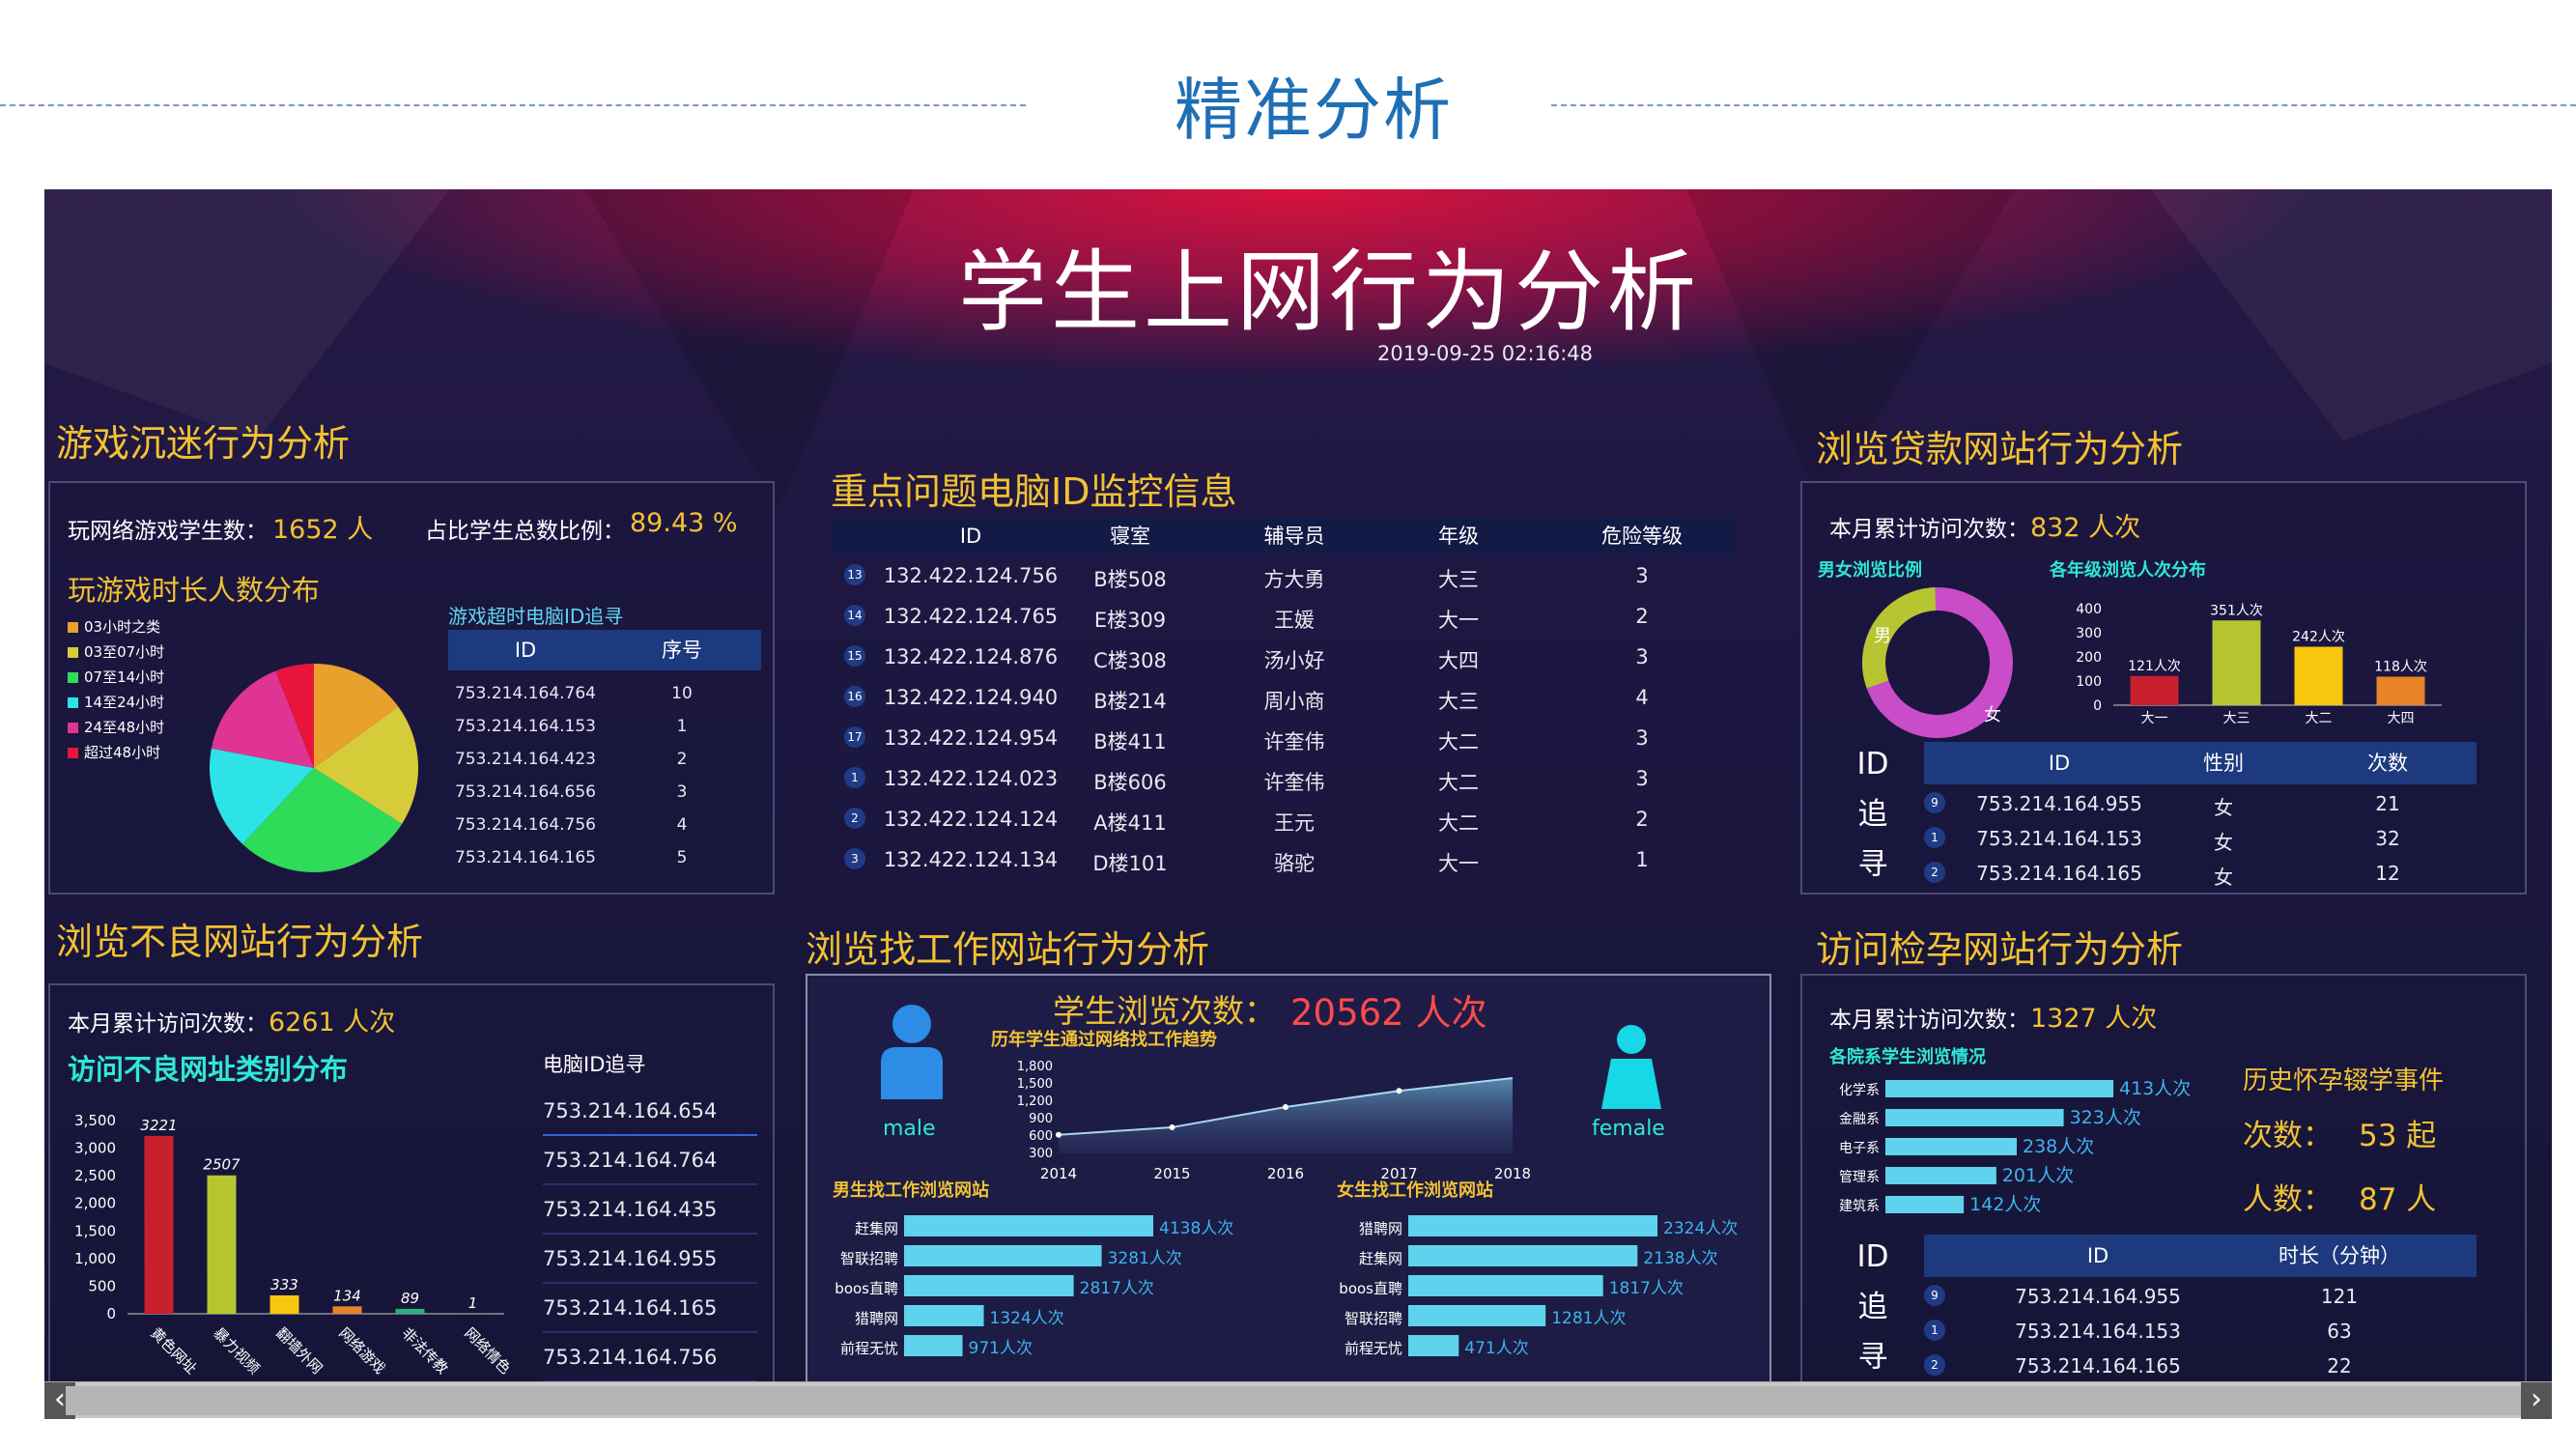 The image size is (2576, 1449). Describe the element at coordinates (630, 1258) in the screenshot. I see `row-id: 753.214.164.955` at that location.